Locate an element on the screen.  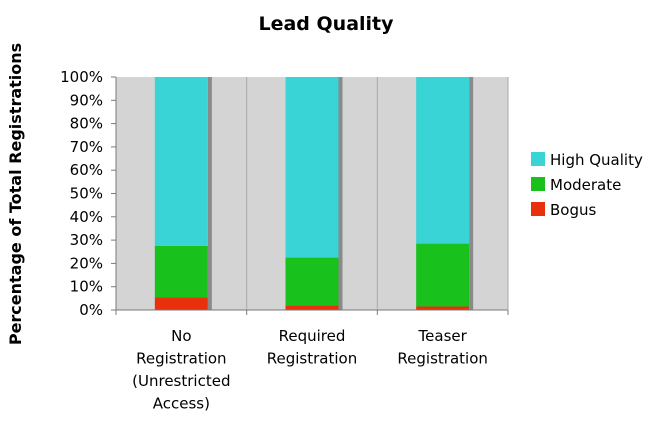
y-tick-label: 100% is located at coordinates (81, 77).